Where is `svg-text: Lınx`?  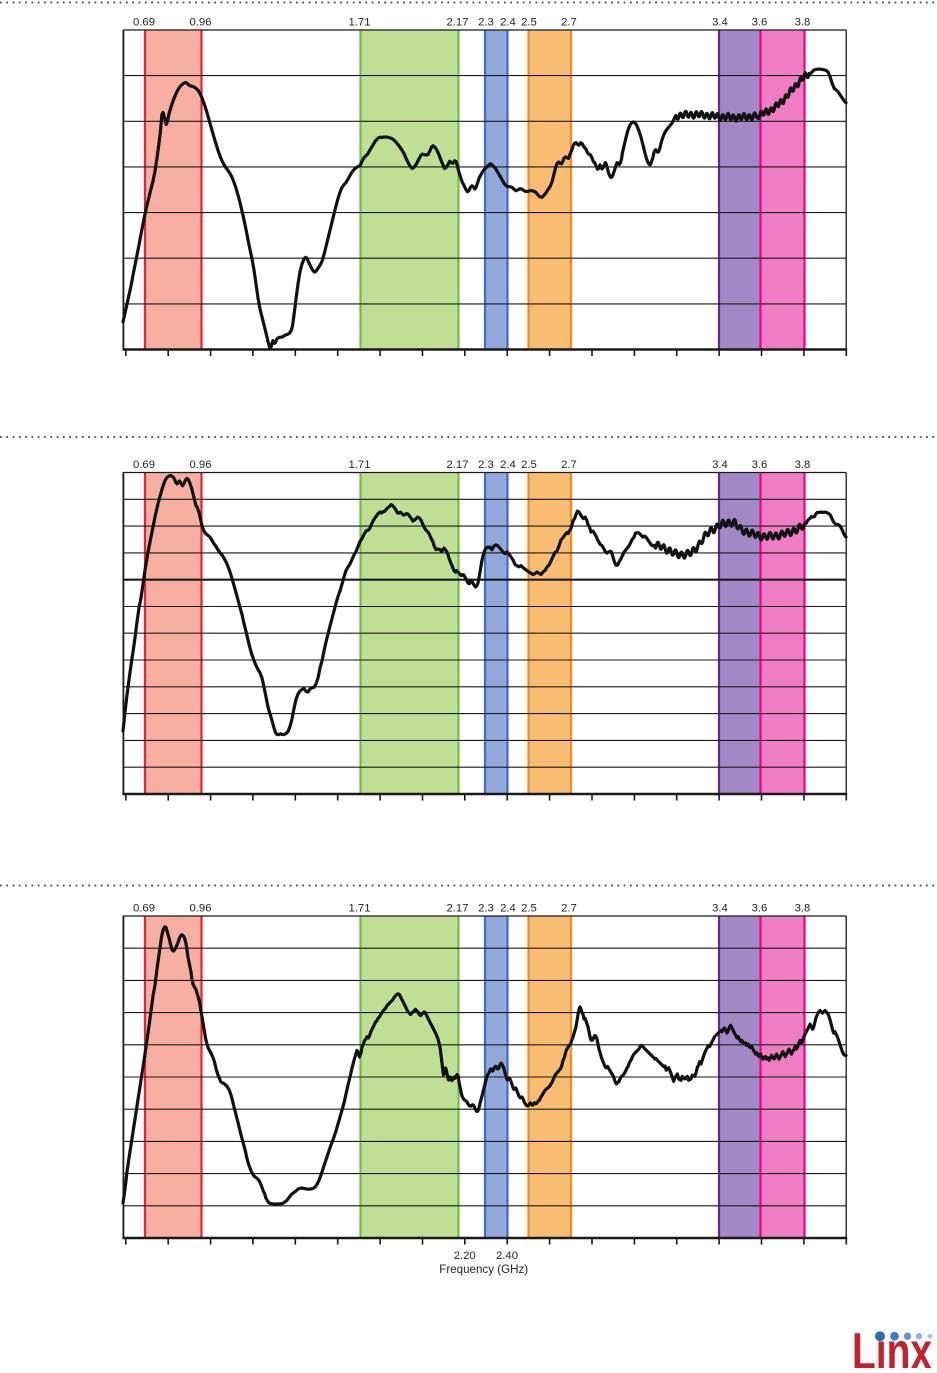 svg-text: Lınx is located at coordinates (892, 1345).